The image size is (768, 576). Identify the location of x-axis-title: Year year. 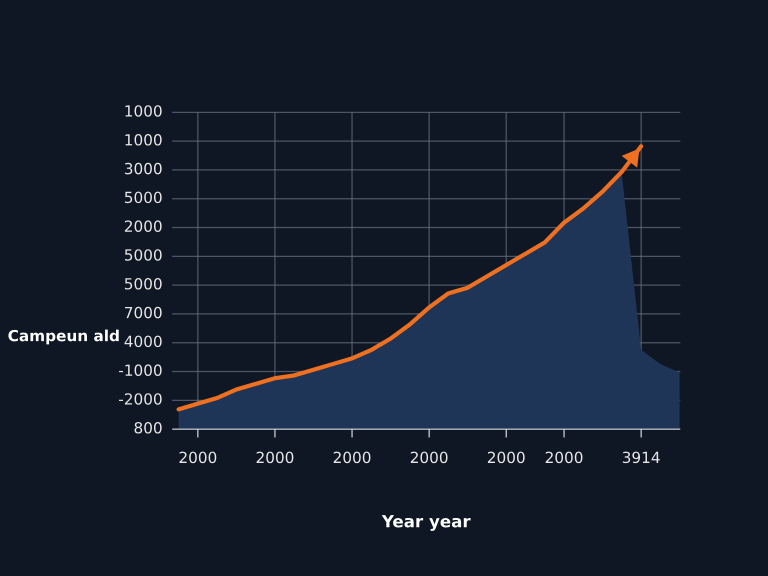
(426, 523).